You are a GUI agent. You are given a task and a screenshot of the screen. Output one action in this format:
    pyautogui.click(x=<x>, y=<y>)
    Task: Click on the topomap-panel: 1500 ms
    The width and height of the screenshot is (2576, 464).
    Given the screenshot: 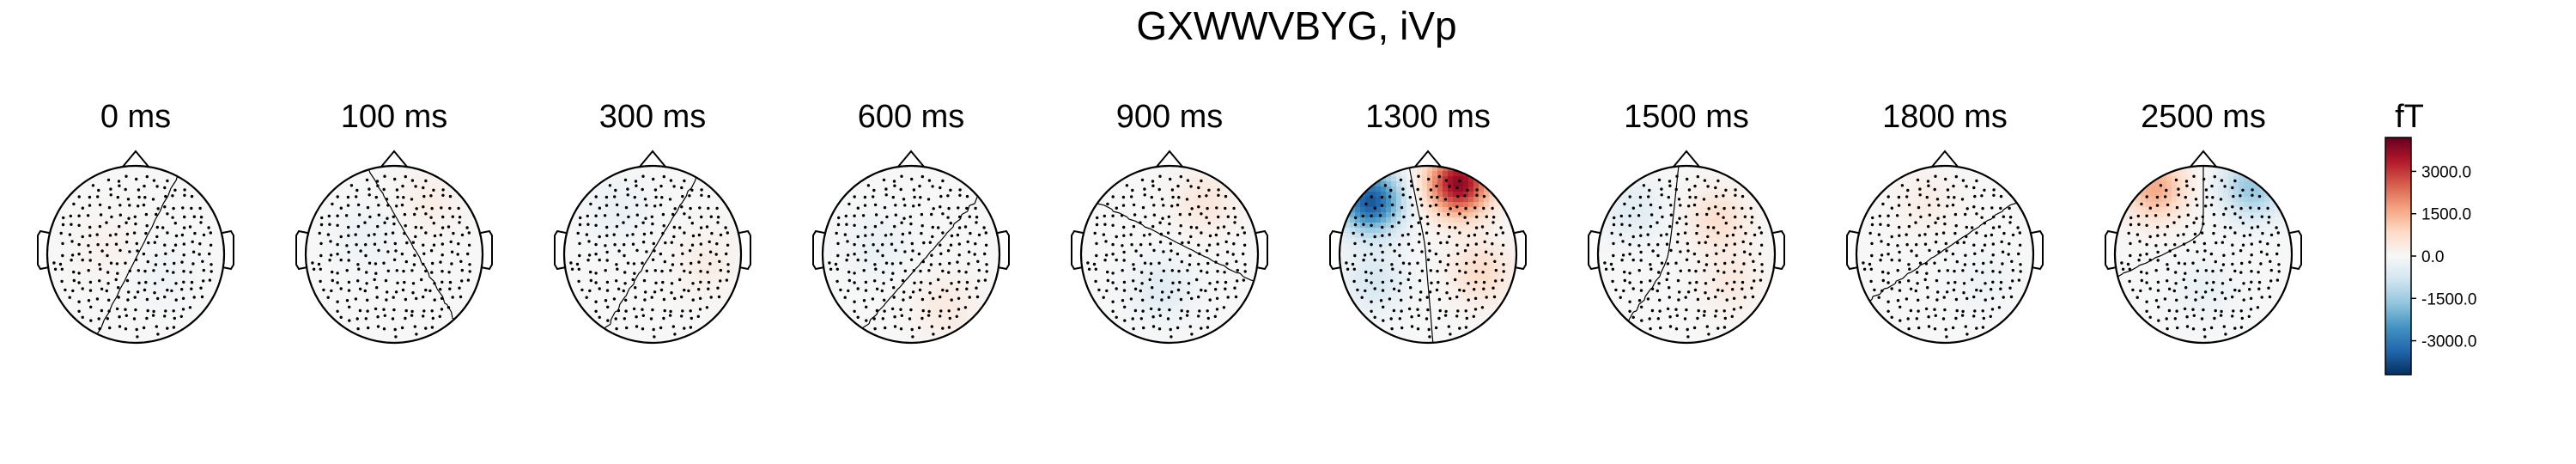 What is the action you would take?
    pyautogui.click(x=1686, y=222)
    